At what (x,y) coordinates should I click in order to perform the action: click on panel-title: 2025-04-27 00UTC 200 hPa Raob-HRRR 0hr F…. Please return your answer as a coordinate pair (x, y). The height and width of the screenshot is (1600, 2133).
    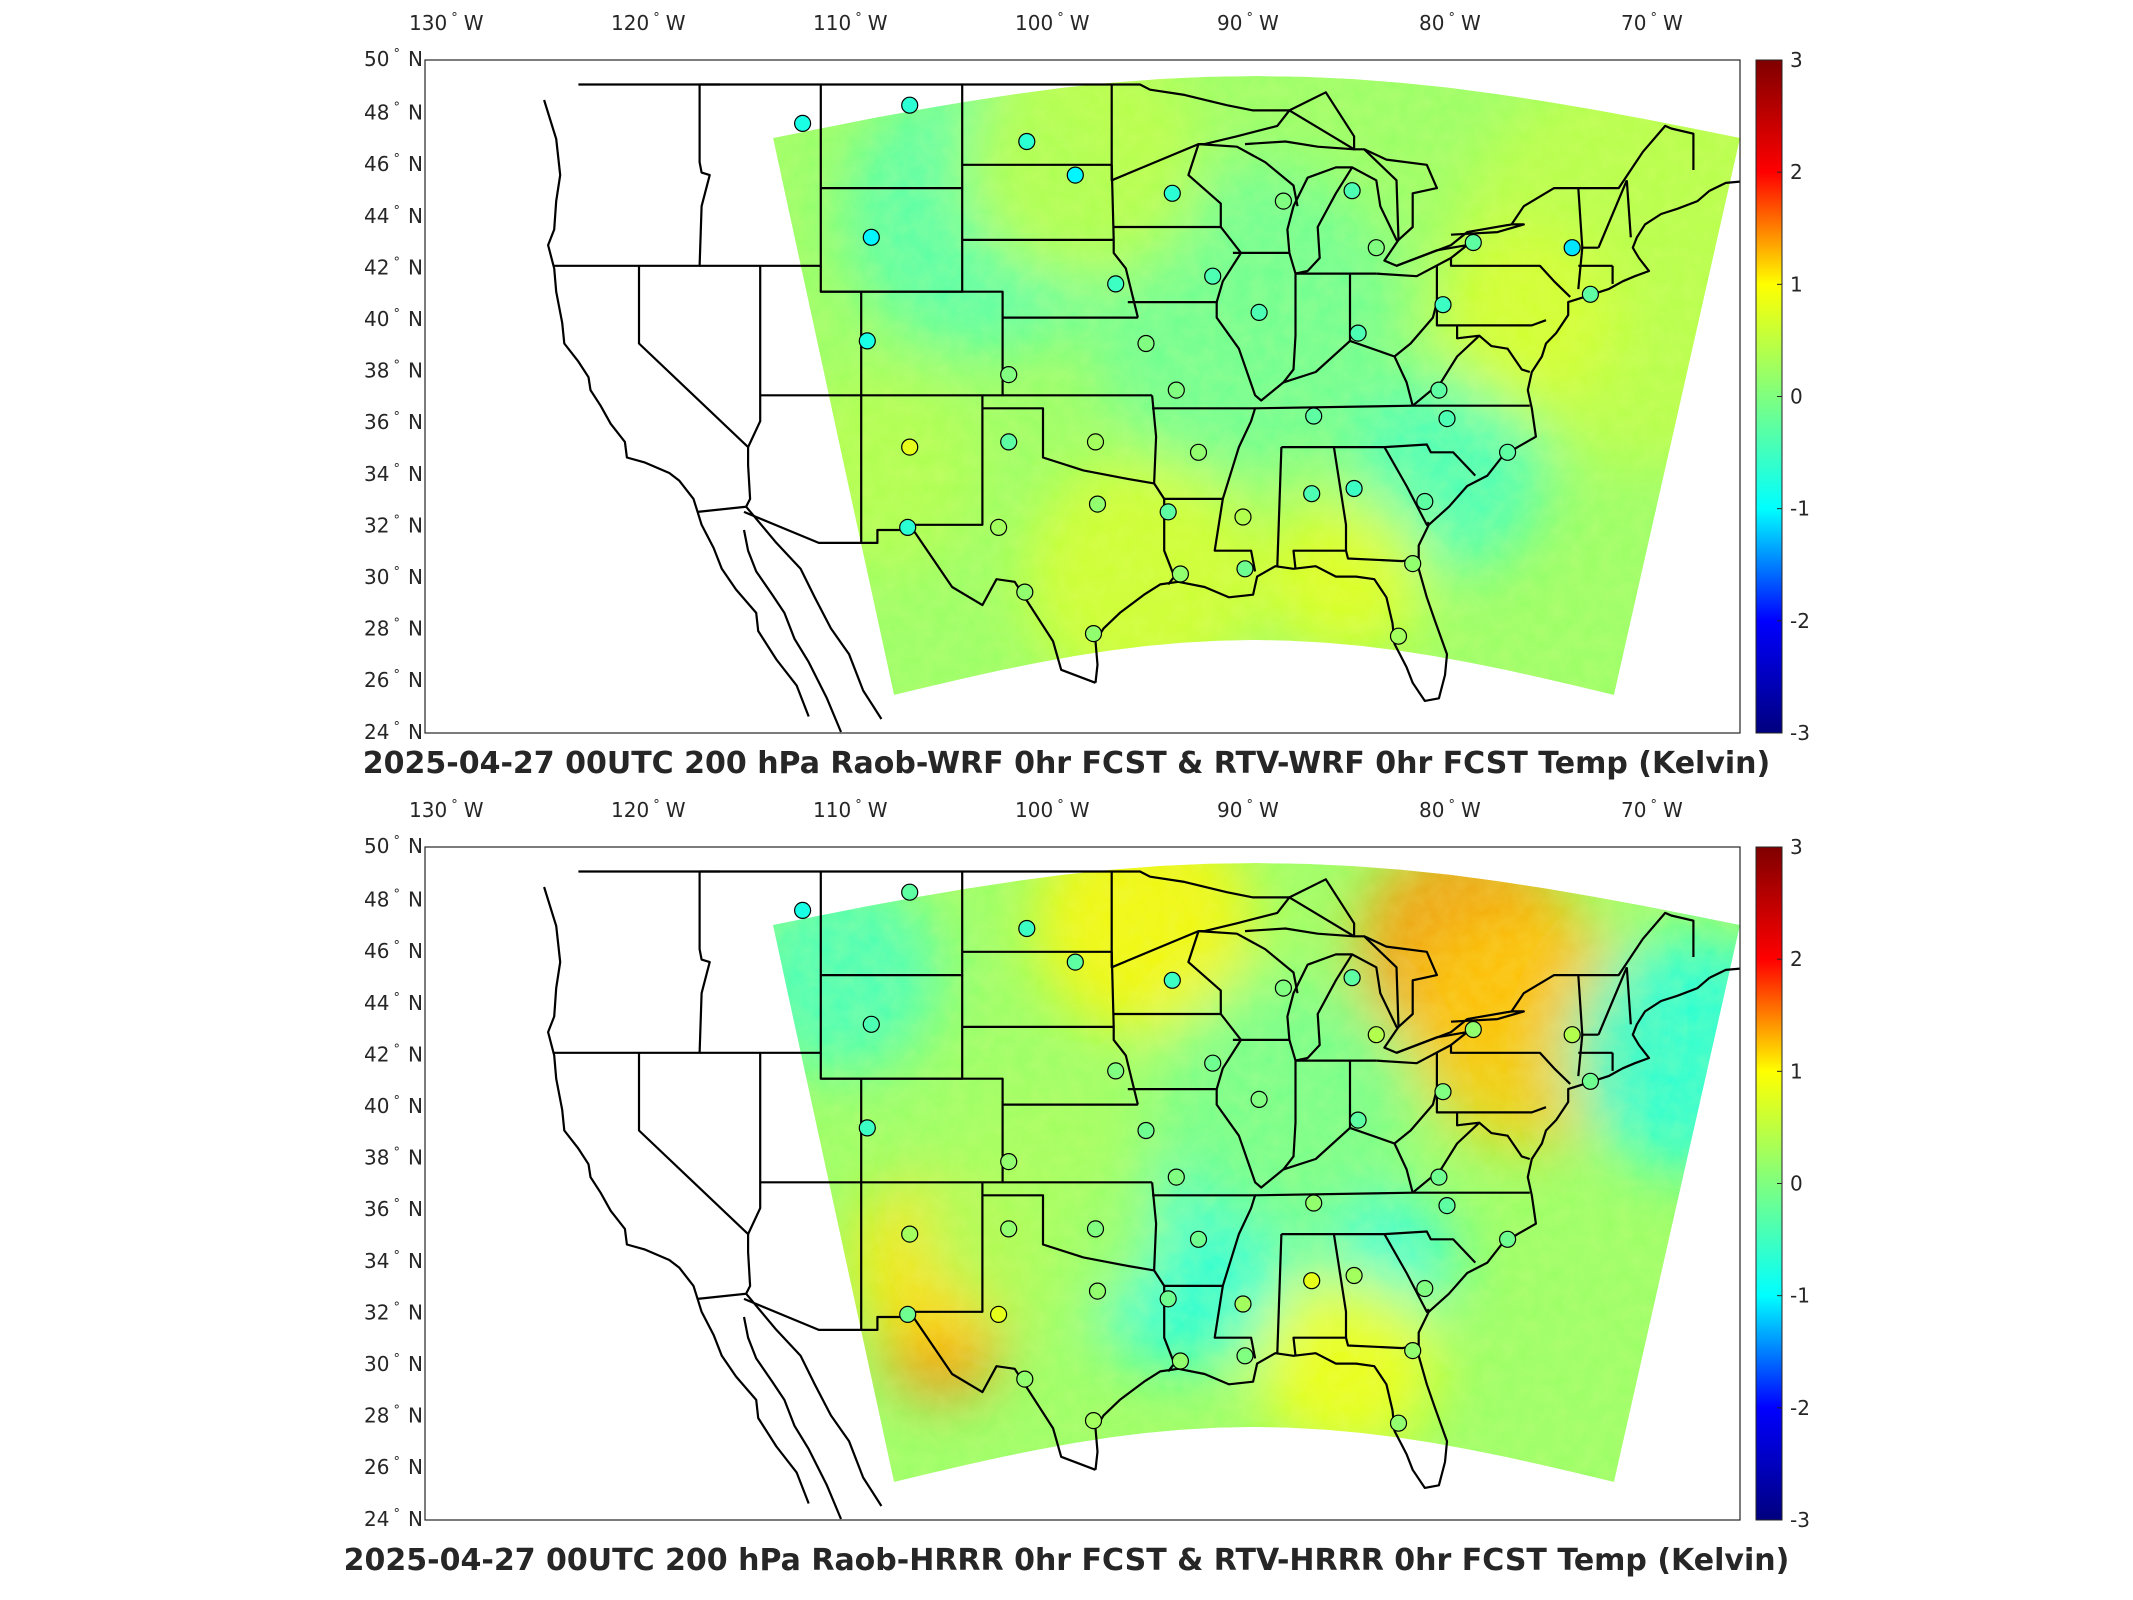
    Looking at the image, I should click on (1066, 1560).